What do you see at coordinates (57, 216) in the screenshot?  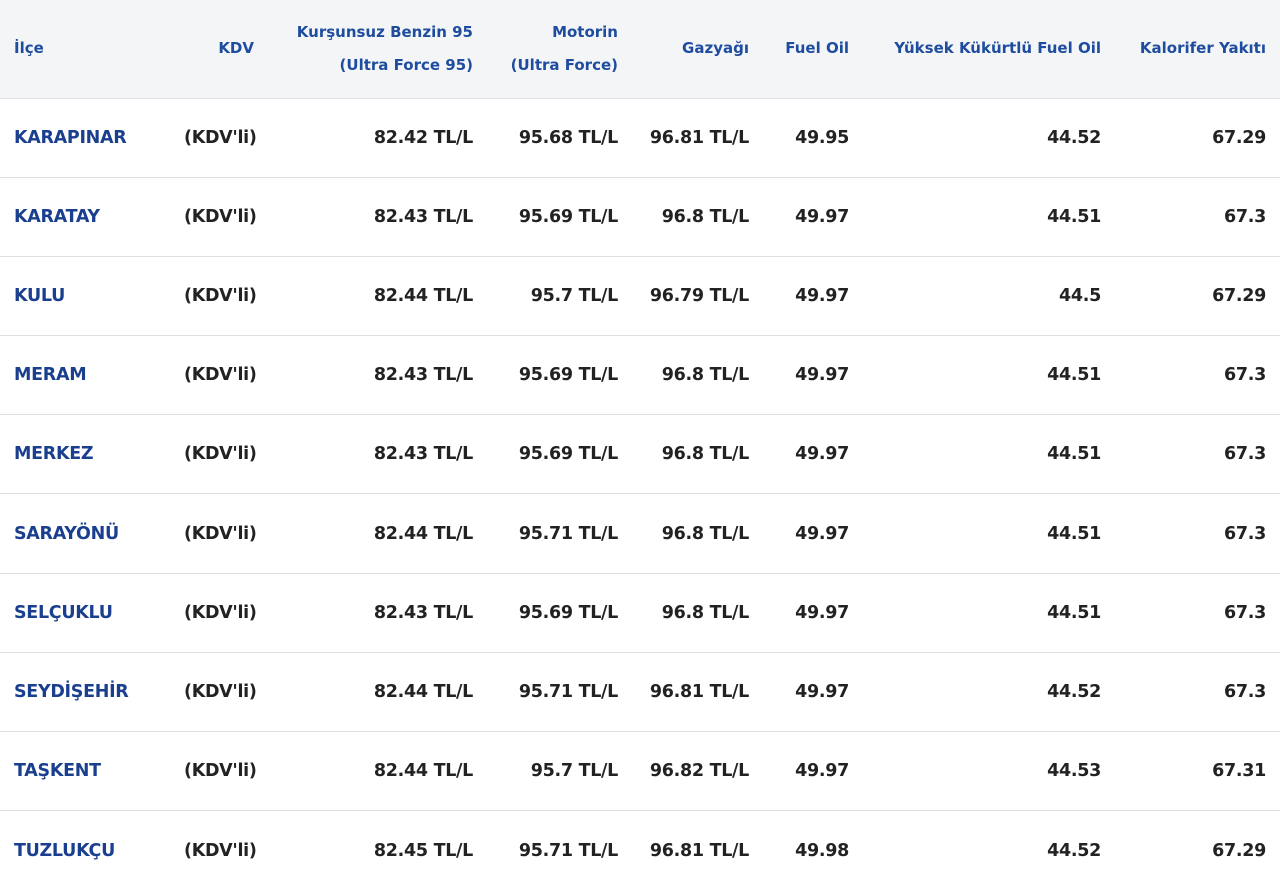 I see `district-name: KARATAY` at bounding box center [57, 216].